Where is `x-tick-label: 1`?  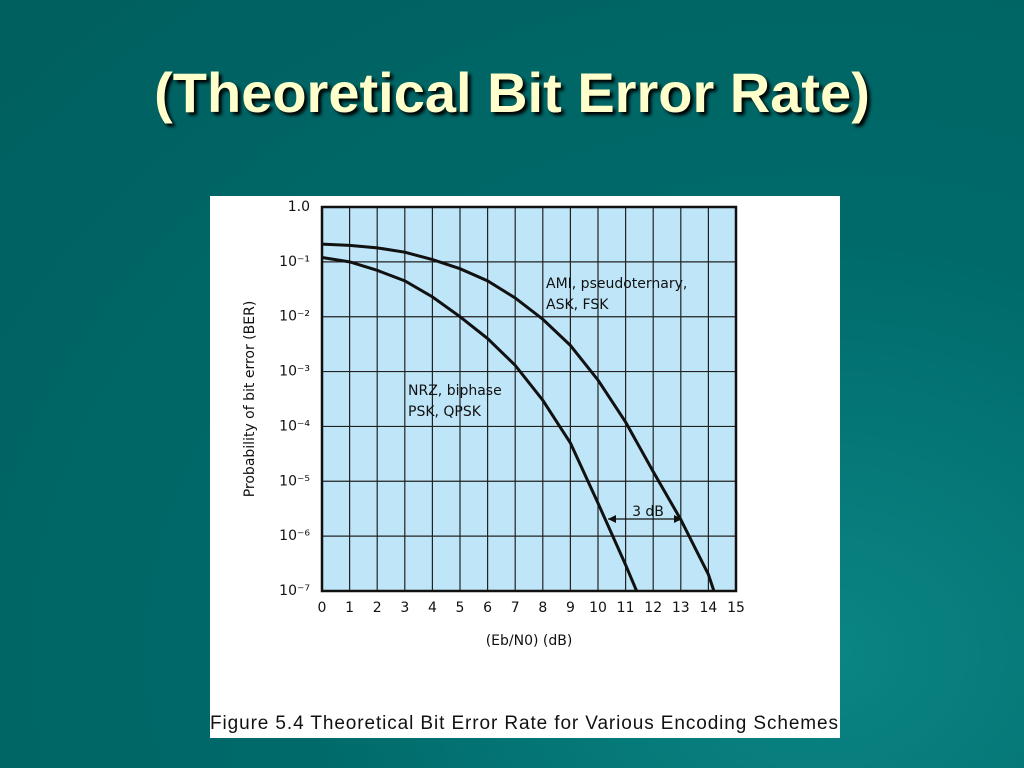
x-tick-label: 1 is located at coordinates (349, 608).